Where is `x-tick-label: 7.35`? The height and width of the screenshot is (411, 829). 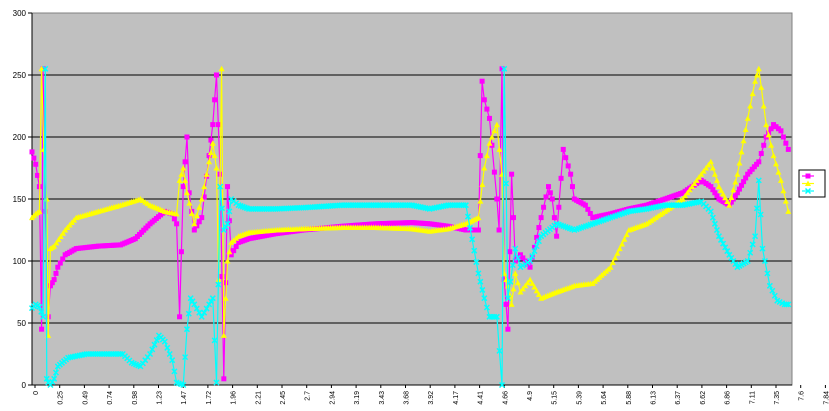
x-tick-label: 7.35 is located at coordinates (777, 398).